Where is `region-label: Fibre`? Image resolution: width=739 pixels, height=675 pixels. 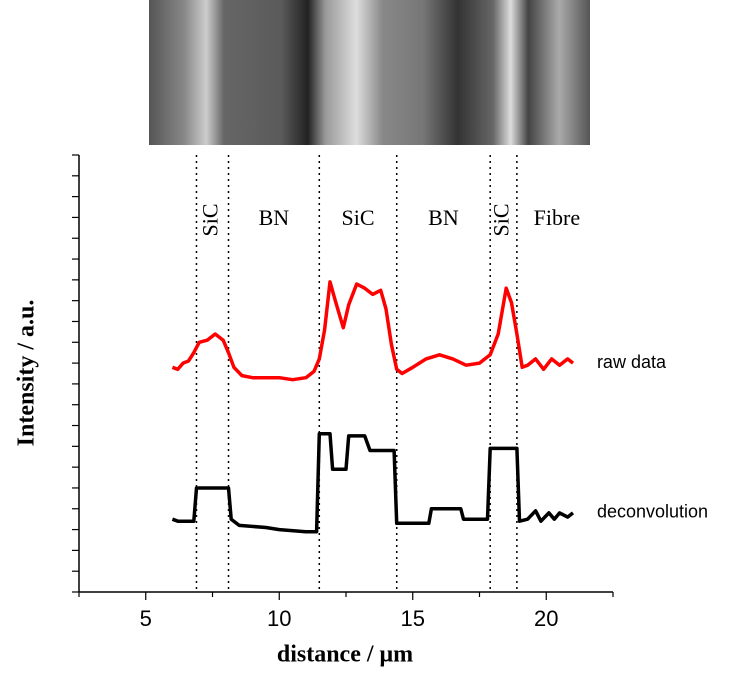
region-label: Fibre is located at coordinates (557, 217).